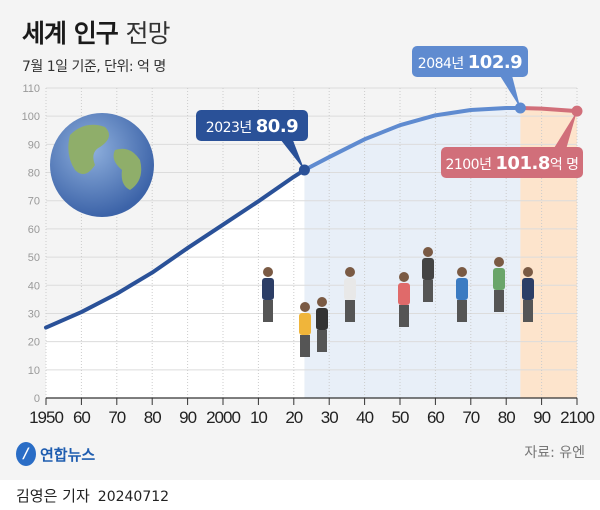 This screenshot has height=510, width=600. I want to click on y-tick-label: 50, so click(34, 258).